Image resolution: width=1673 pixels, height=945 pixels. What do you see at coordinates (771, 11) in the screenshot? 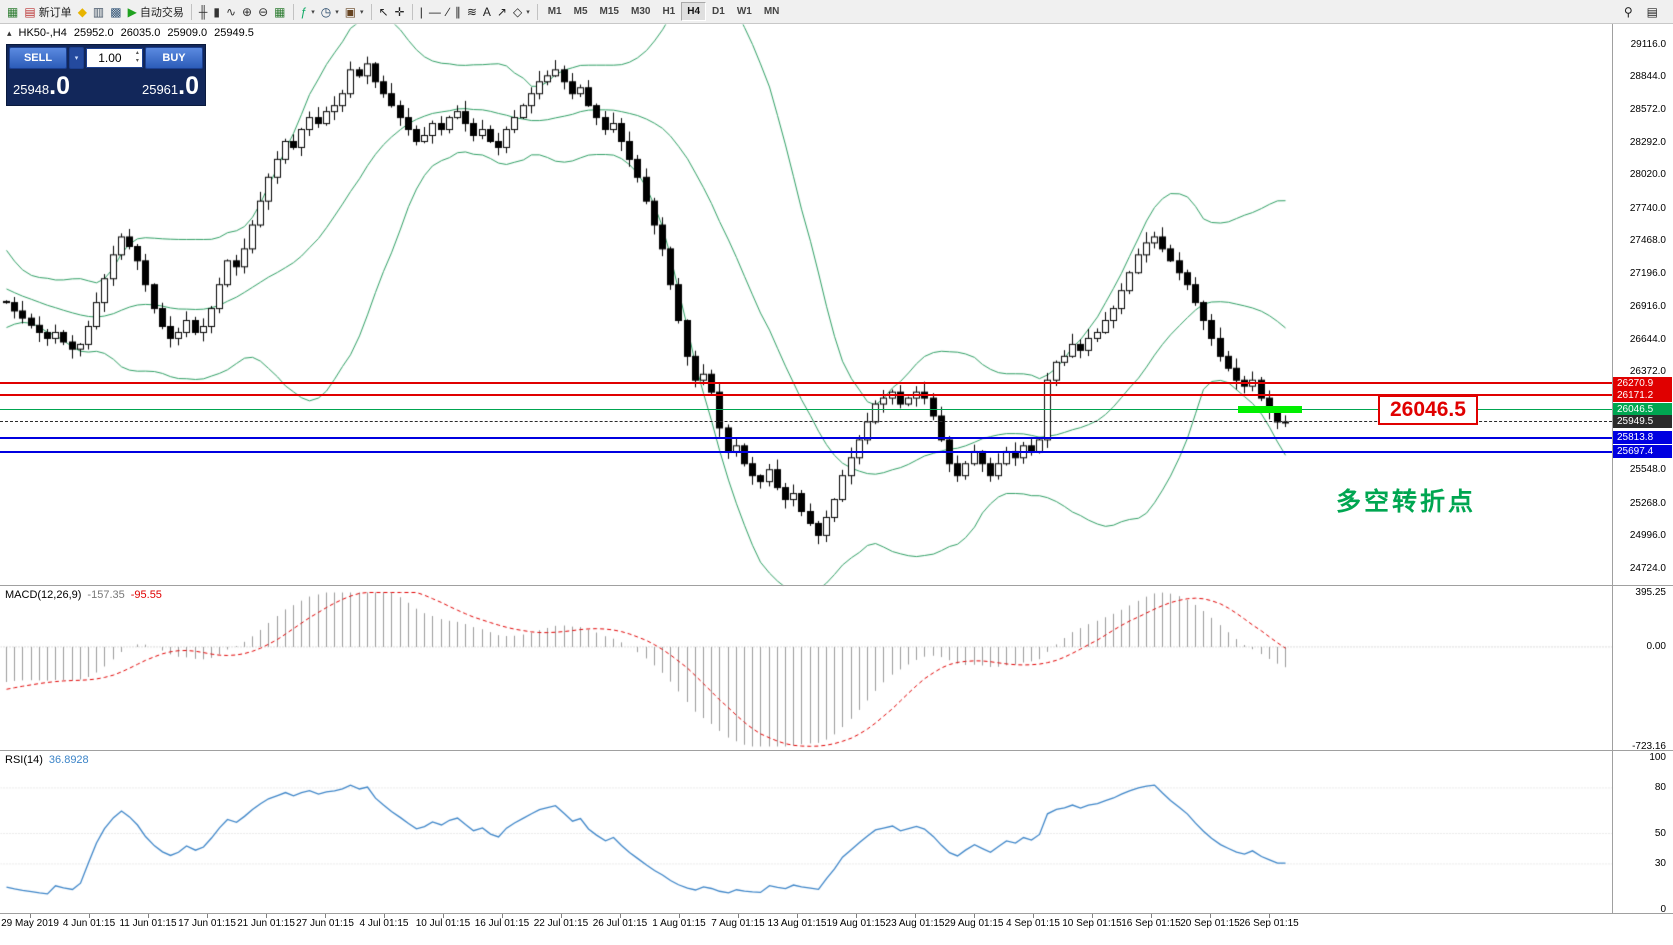
I see `timeframe-mn: MN` at bounding box center [771, 11].